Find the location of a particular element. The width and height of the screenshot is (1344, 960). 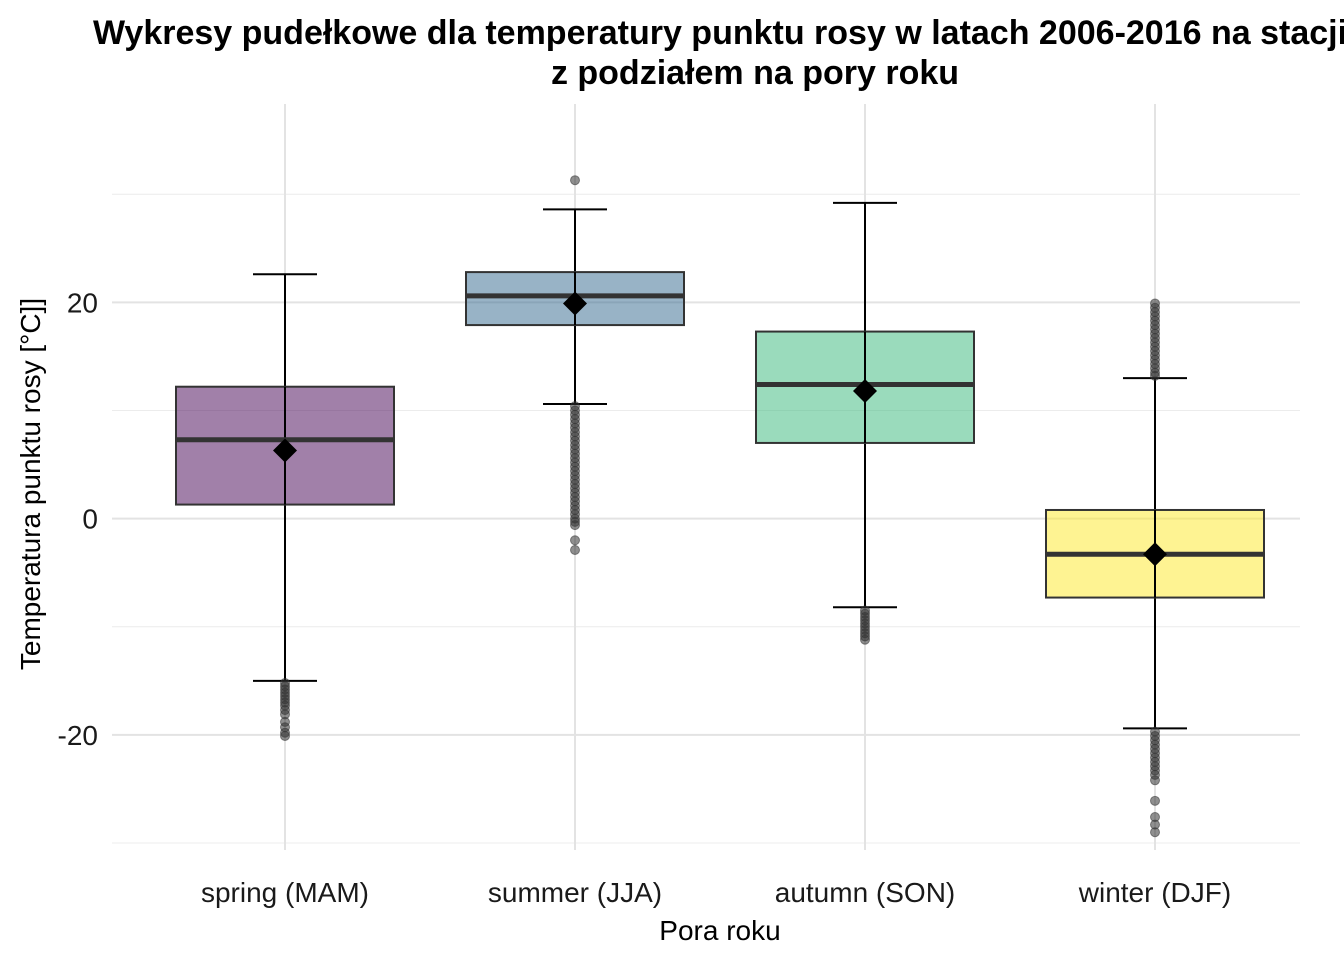

y-tick-label: -20 is located at coordinates (78, 735).